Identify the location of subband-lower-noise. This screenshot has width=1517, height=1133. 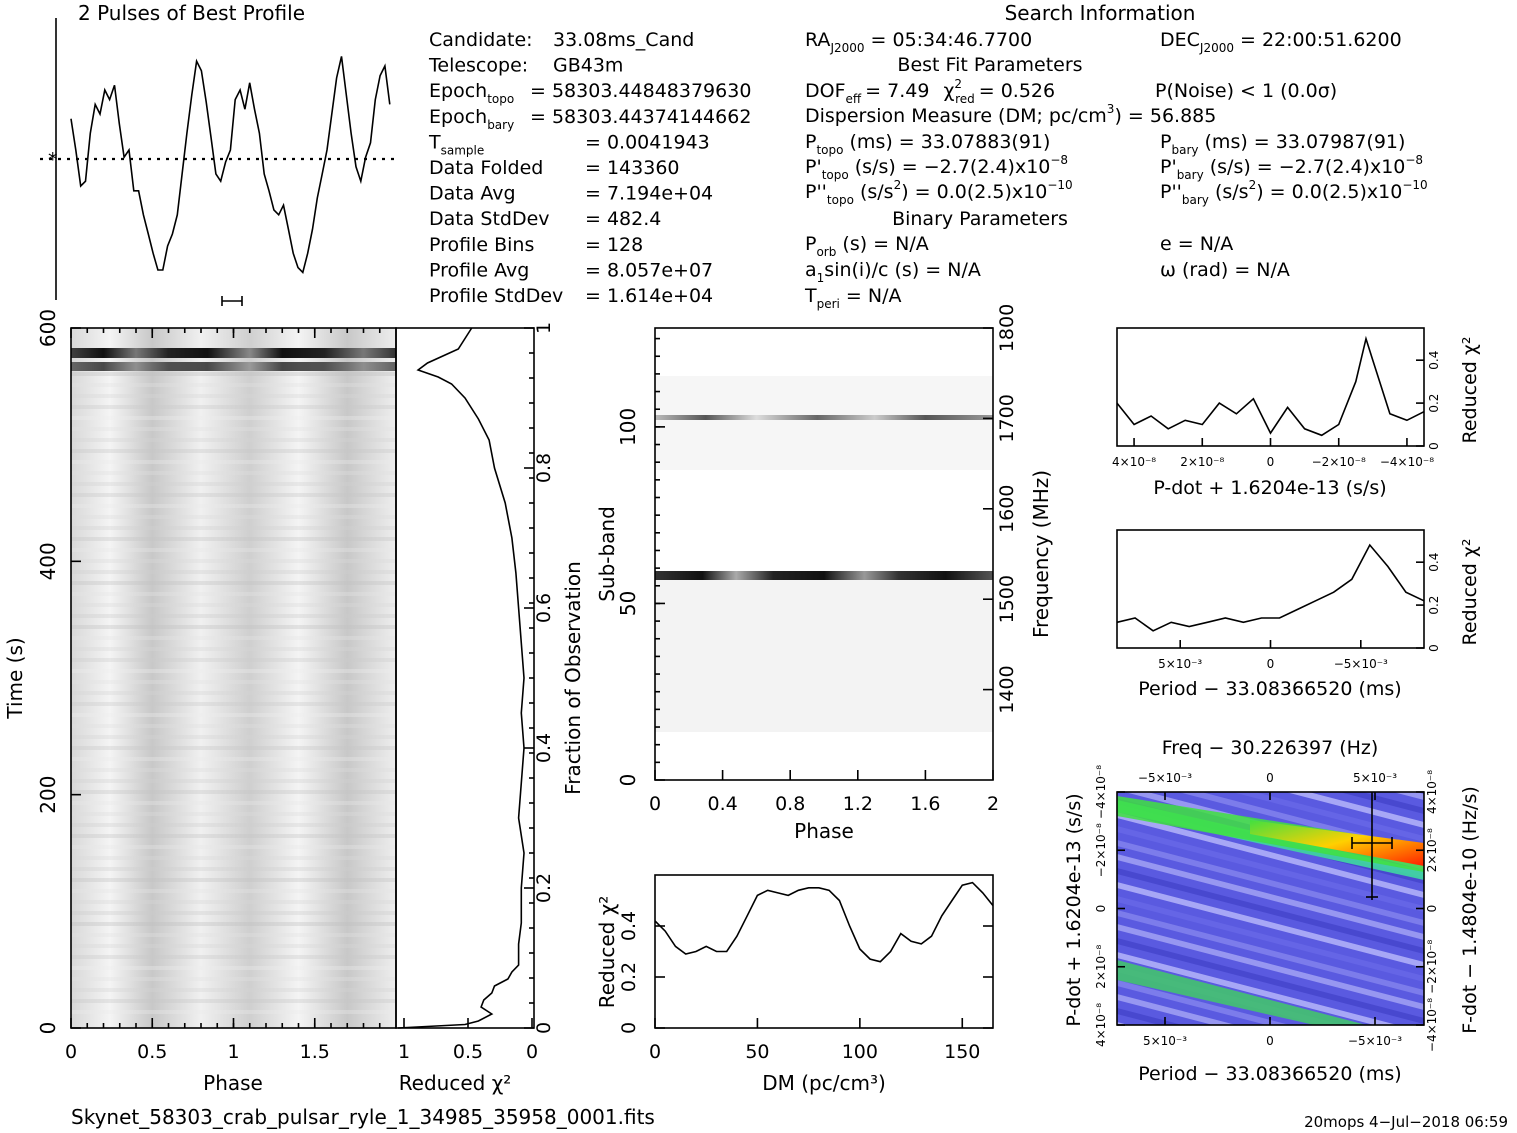
(824, 656).